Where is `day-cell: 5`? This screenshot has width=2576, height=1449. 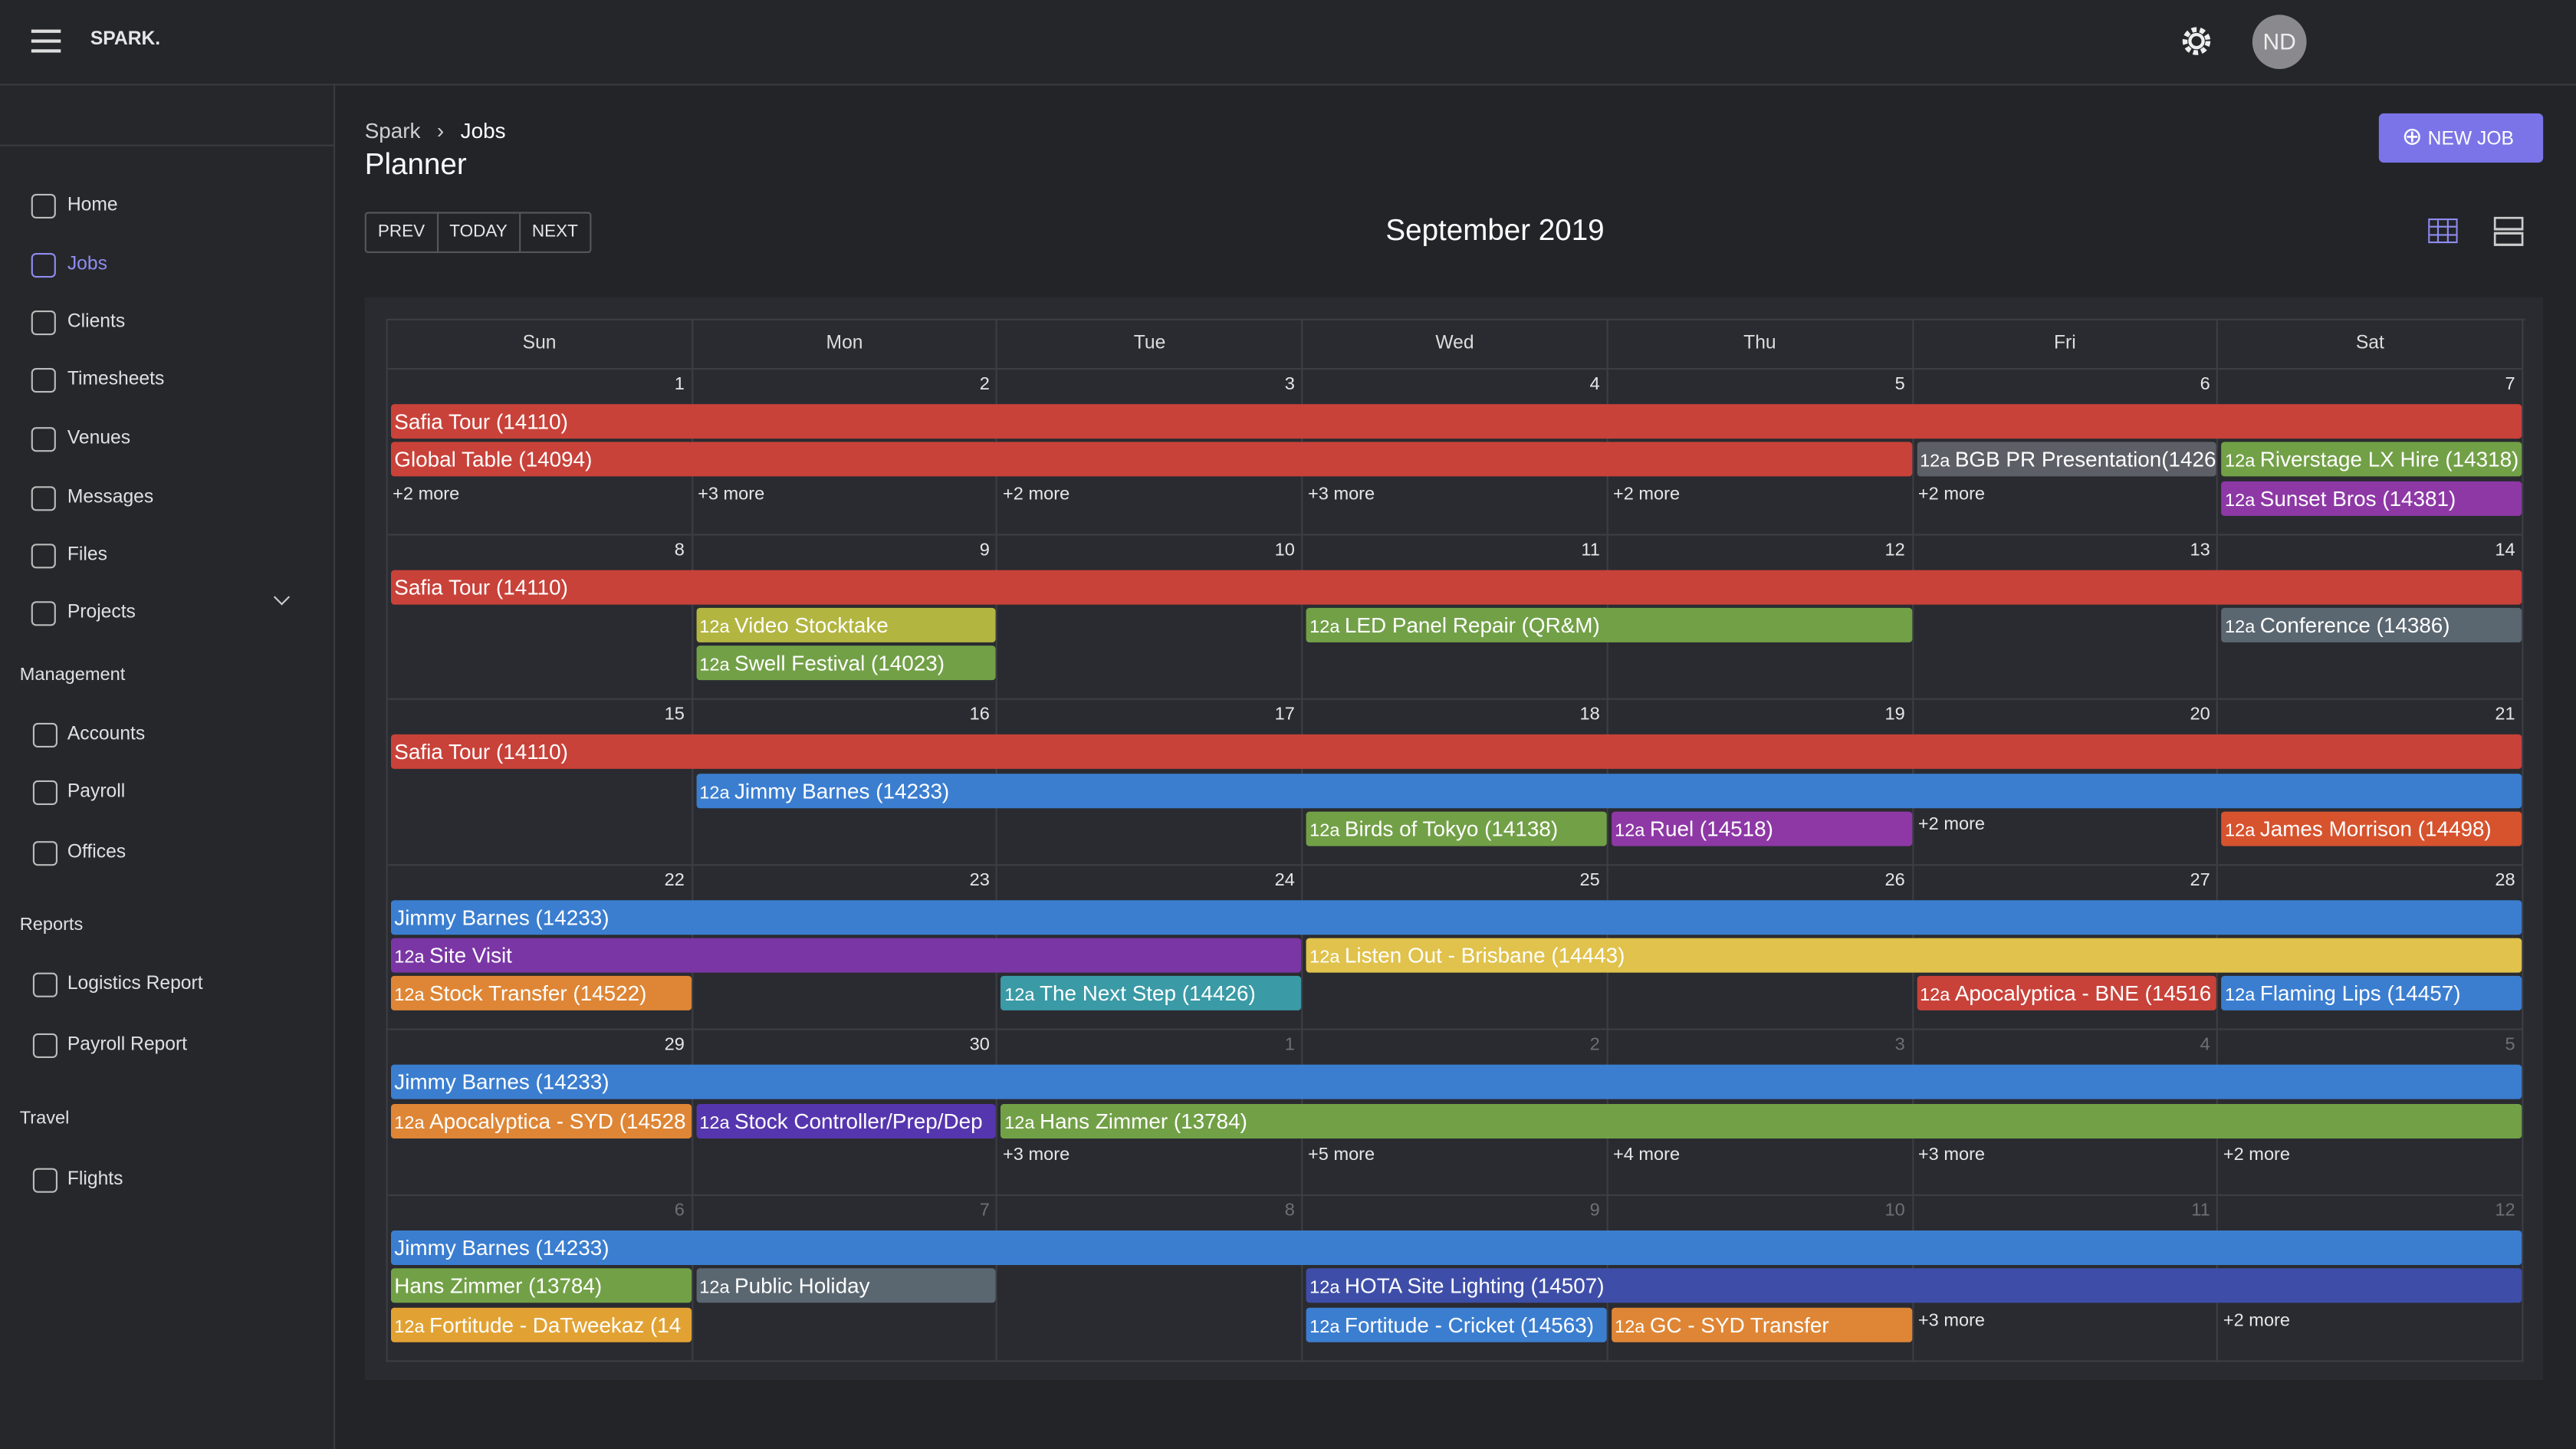
day-cell: 5 is located at coordinates (2371, 1113).